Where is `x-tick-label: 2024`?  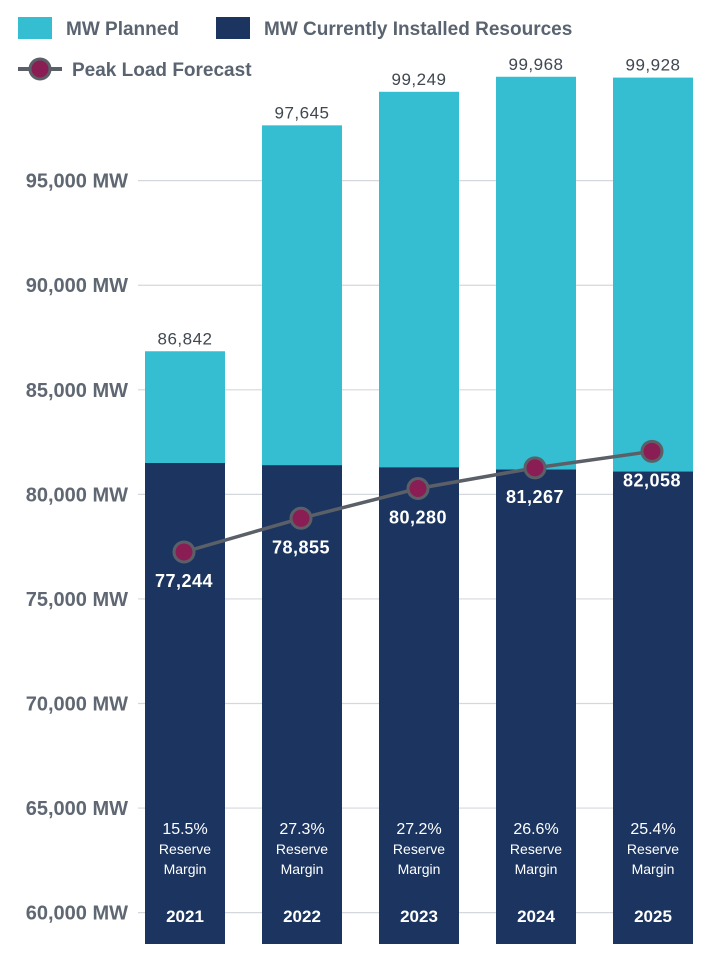
x-tick-label: 2024 is located at coordinates (536, 916).